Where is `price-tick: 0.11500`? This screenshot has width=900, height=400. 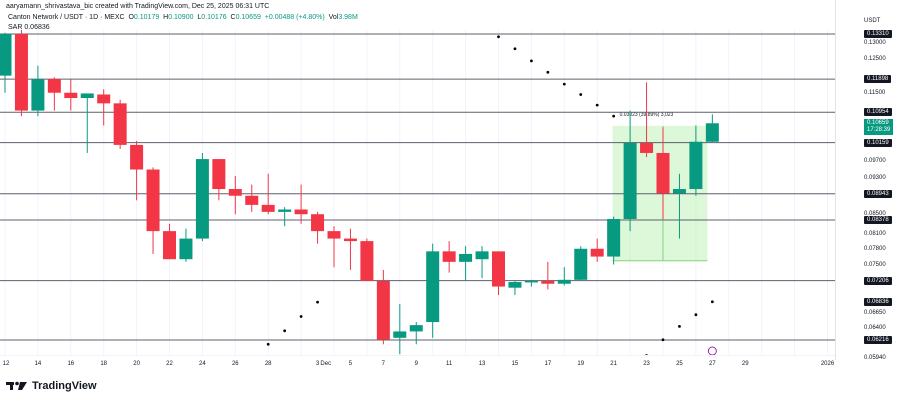 price-tick: 0.11500 is located at coordinates (875, 92).